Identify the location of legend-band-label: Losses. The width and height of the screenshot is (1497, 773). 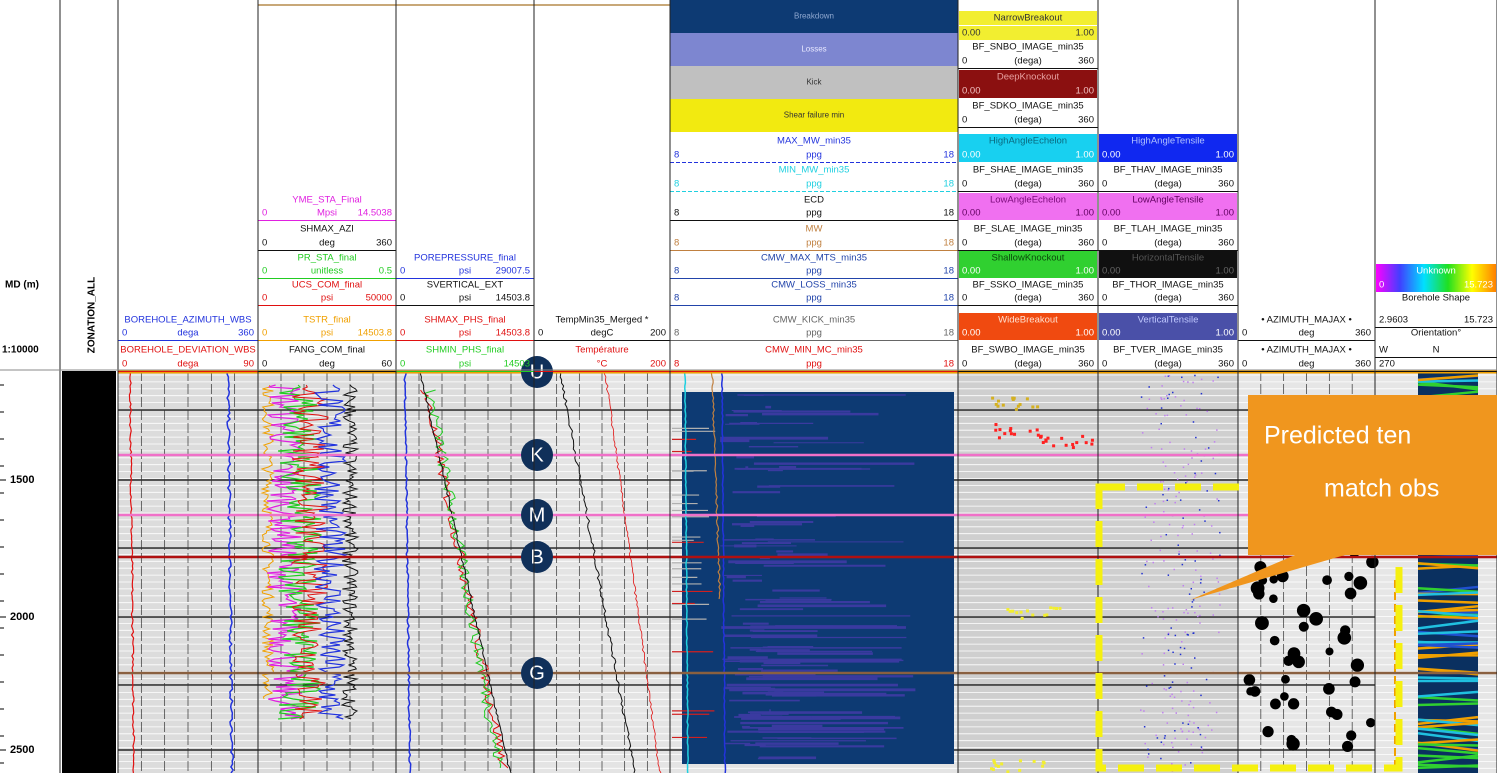
(813, 49).